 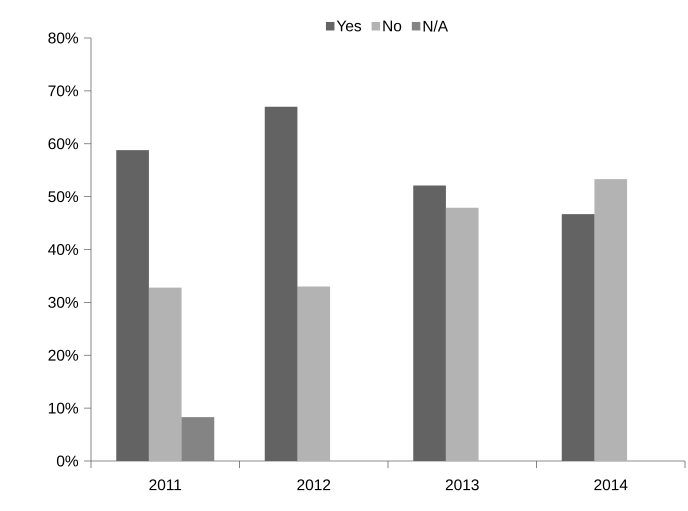 I want to click on x-tick-label: 2013, so click(x=462, y=484).